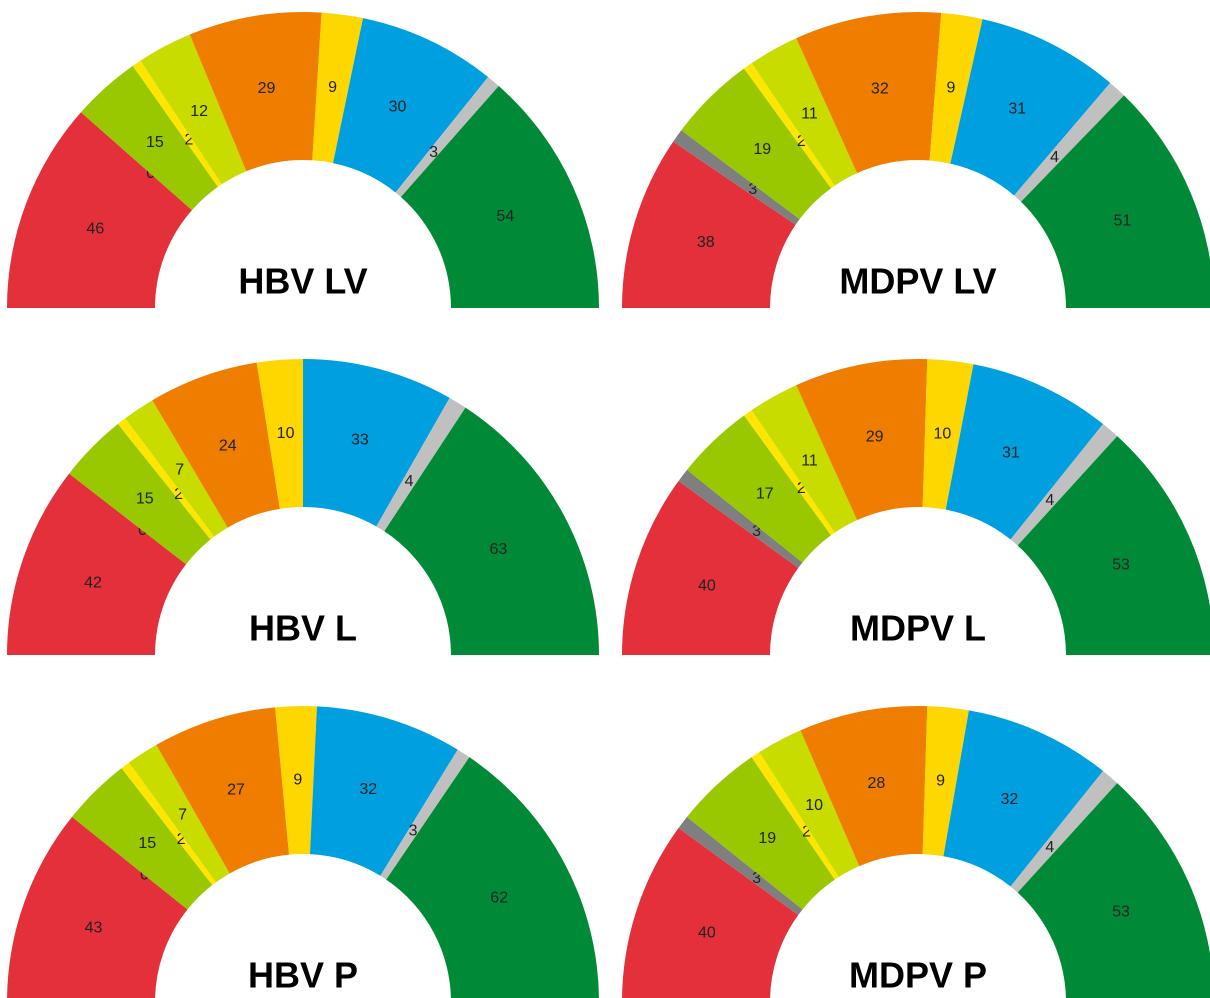  What do you see at coordinates (706, 242) in the screenshot?
I see `segment-label: 38` at bounding box center [706, 242].